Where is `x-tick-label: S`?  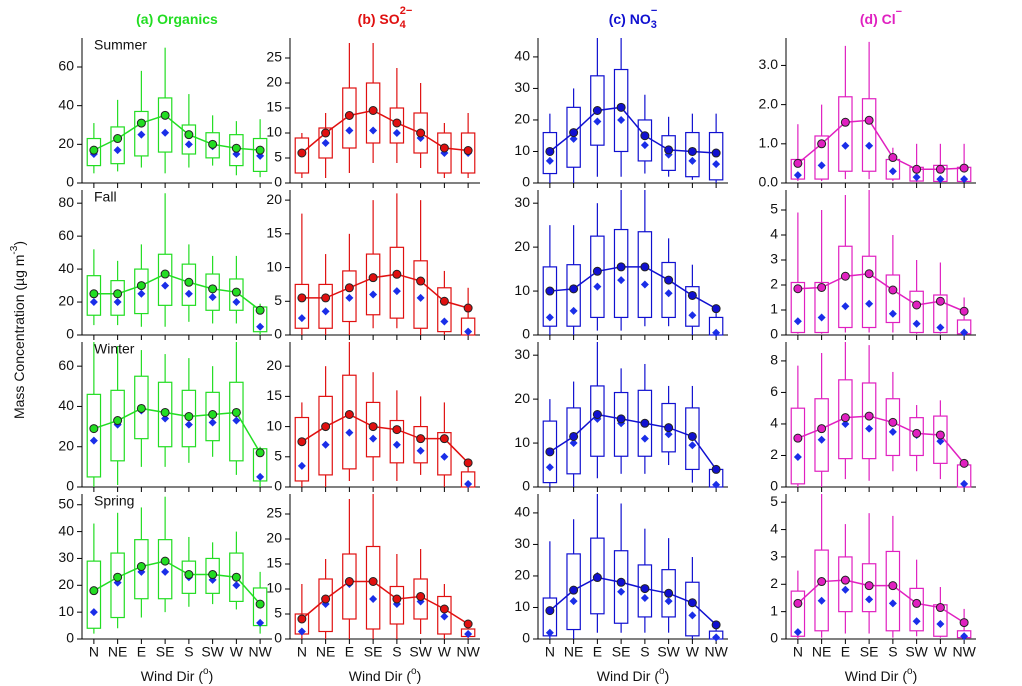 x-tick-label: S is located at coordinates (892, 652).